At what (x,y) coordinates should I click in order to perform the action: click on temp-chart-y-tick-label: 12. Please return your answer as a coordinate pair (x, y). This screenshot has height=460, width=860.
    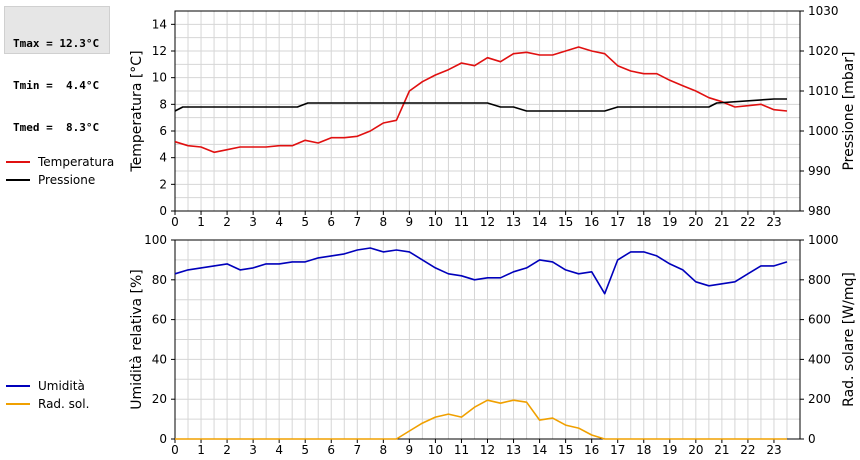
    Looking at the image, I should click on (159, 51).